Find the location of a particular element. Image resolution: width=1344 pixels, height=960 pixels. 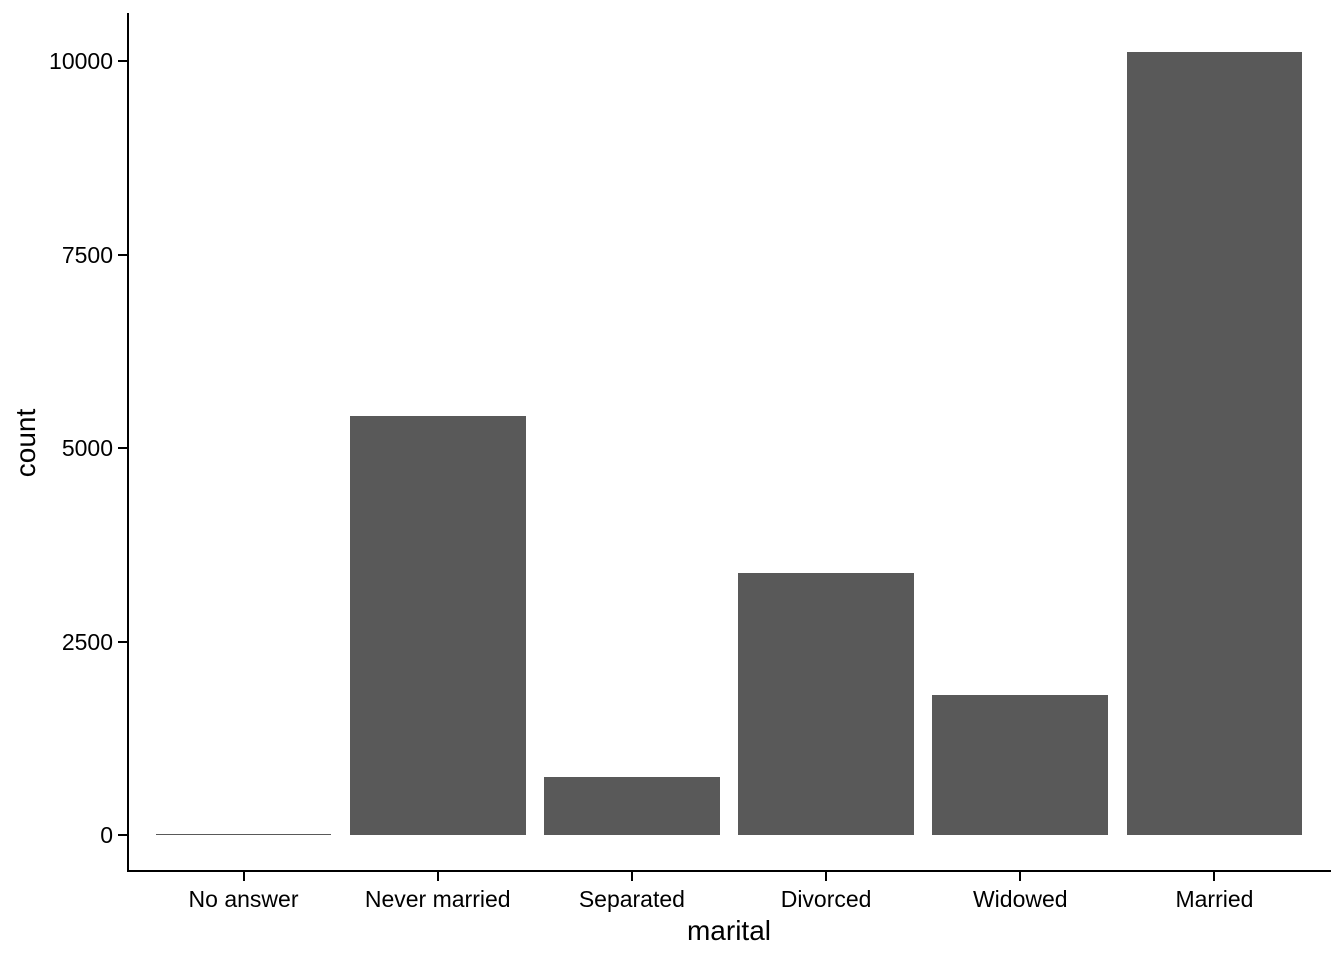

x-tick-never-married is located at coordinates (437, 876).